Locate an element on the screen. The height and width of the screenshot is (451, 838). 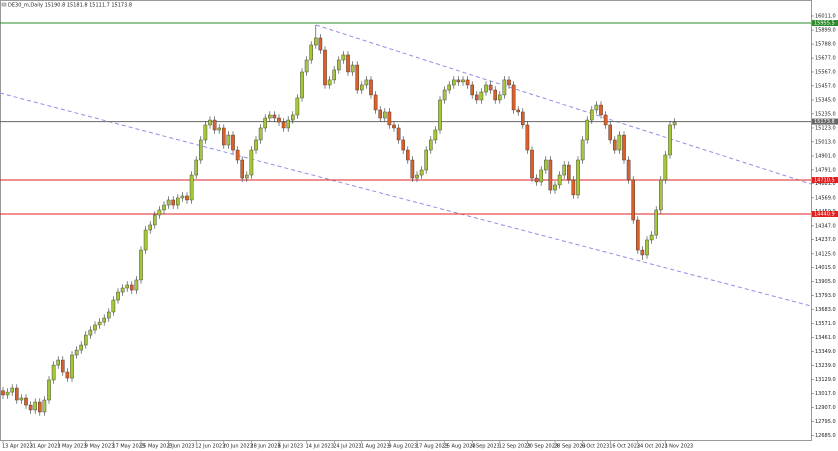
x-tick-label: 28 Sep 2023 is located at coordinates (570, 447).